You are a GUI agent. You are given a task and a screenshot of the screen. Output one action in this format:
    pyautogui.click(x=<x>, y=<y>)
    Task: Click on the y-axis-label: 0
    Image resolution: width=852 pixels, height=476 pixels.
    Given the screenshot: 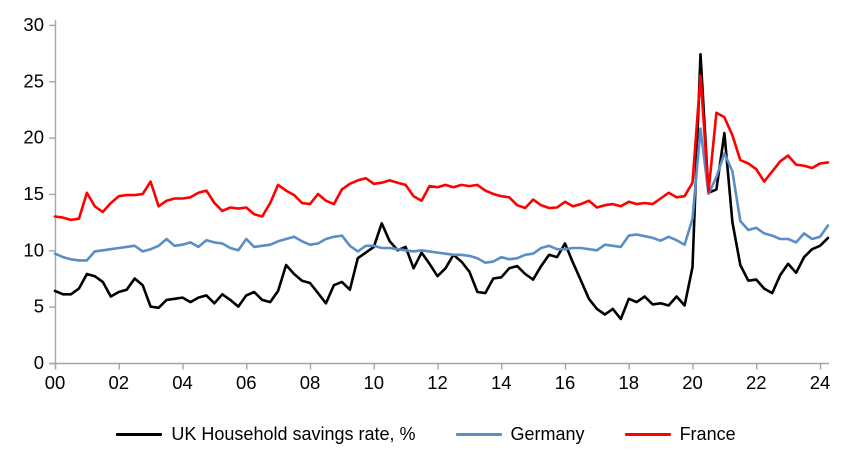 What is the action you would take?
    pyautogui.click(x=39, y=362)
    